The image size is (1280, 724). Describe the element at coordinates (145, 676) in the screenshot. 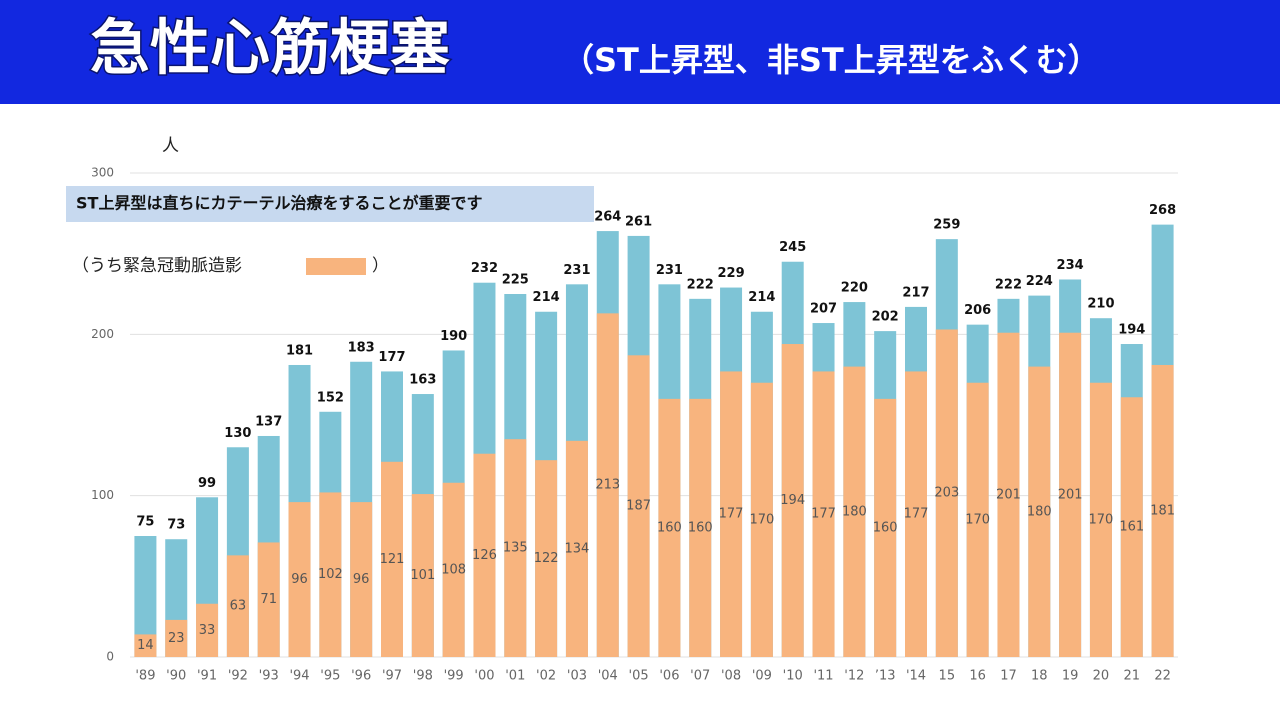

I see `x-tick-label: '89` at that location.